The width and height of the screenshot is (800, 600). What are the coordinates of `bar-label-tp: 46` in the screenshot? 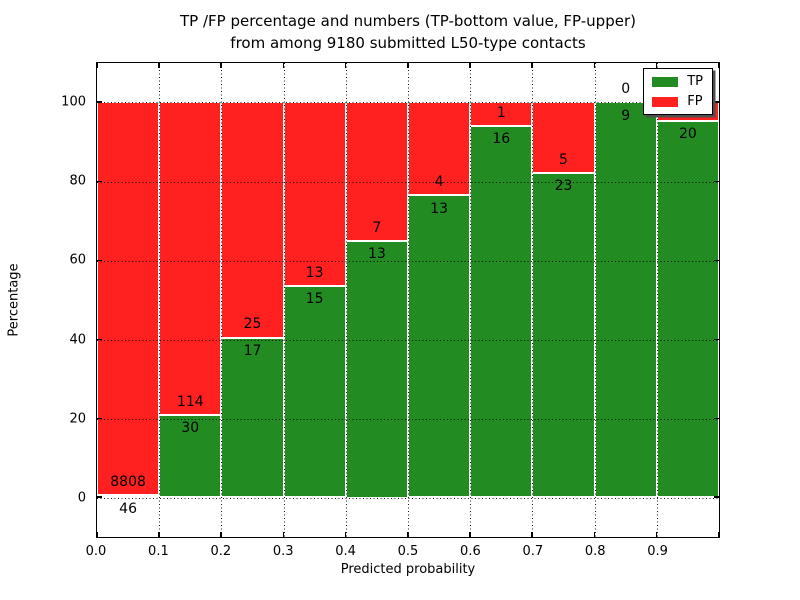 It's located at (128, 508).